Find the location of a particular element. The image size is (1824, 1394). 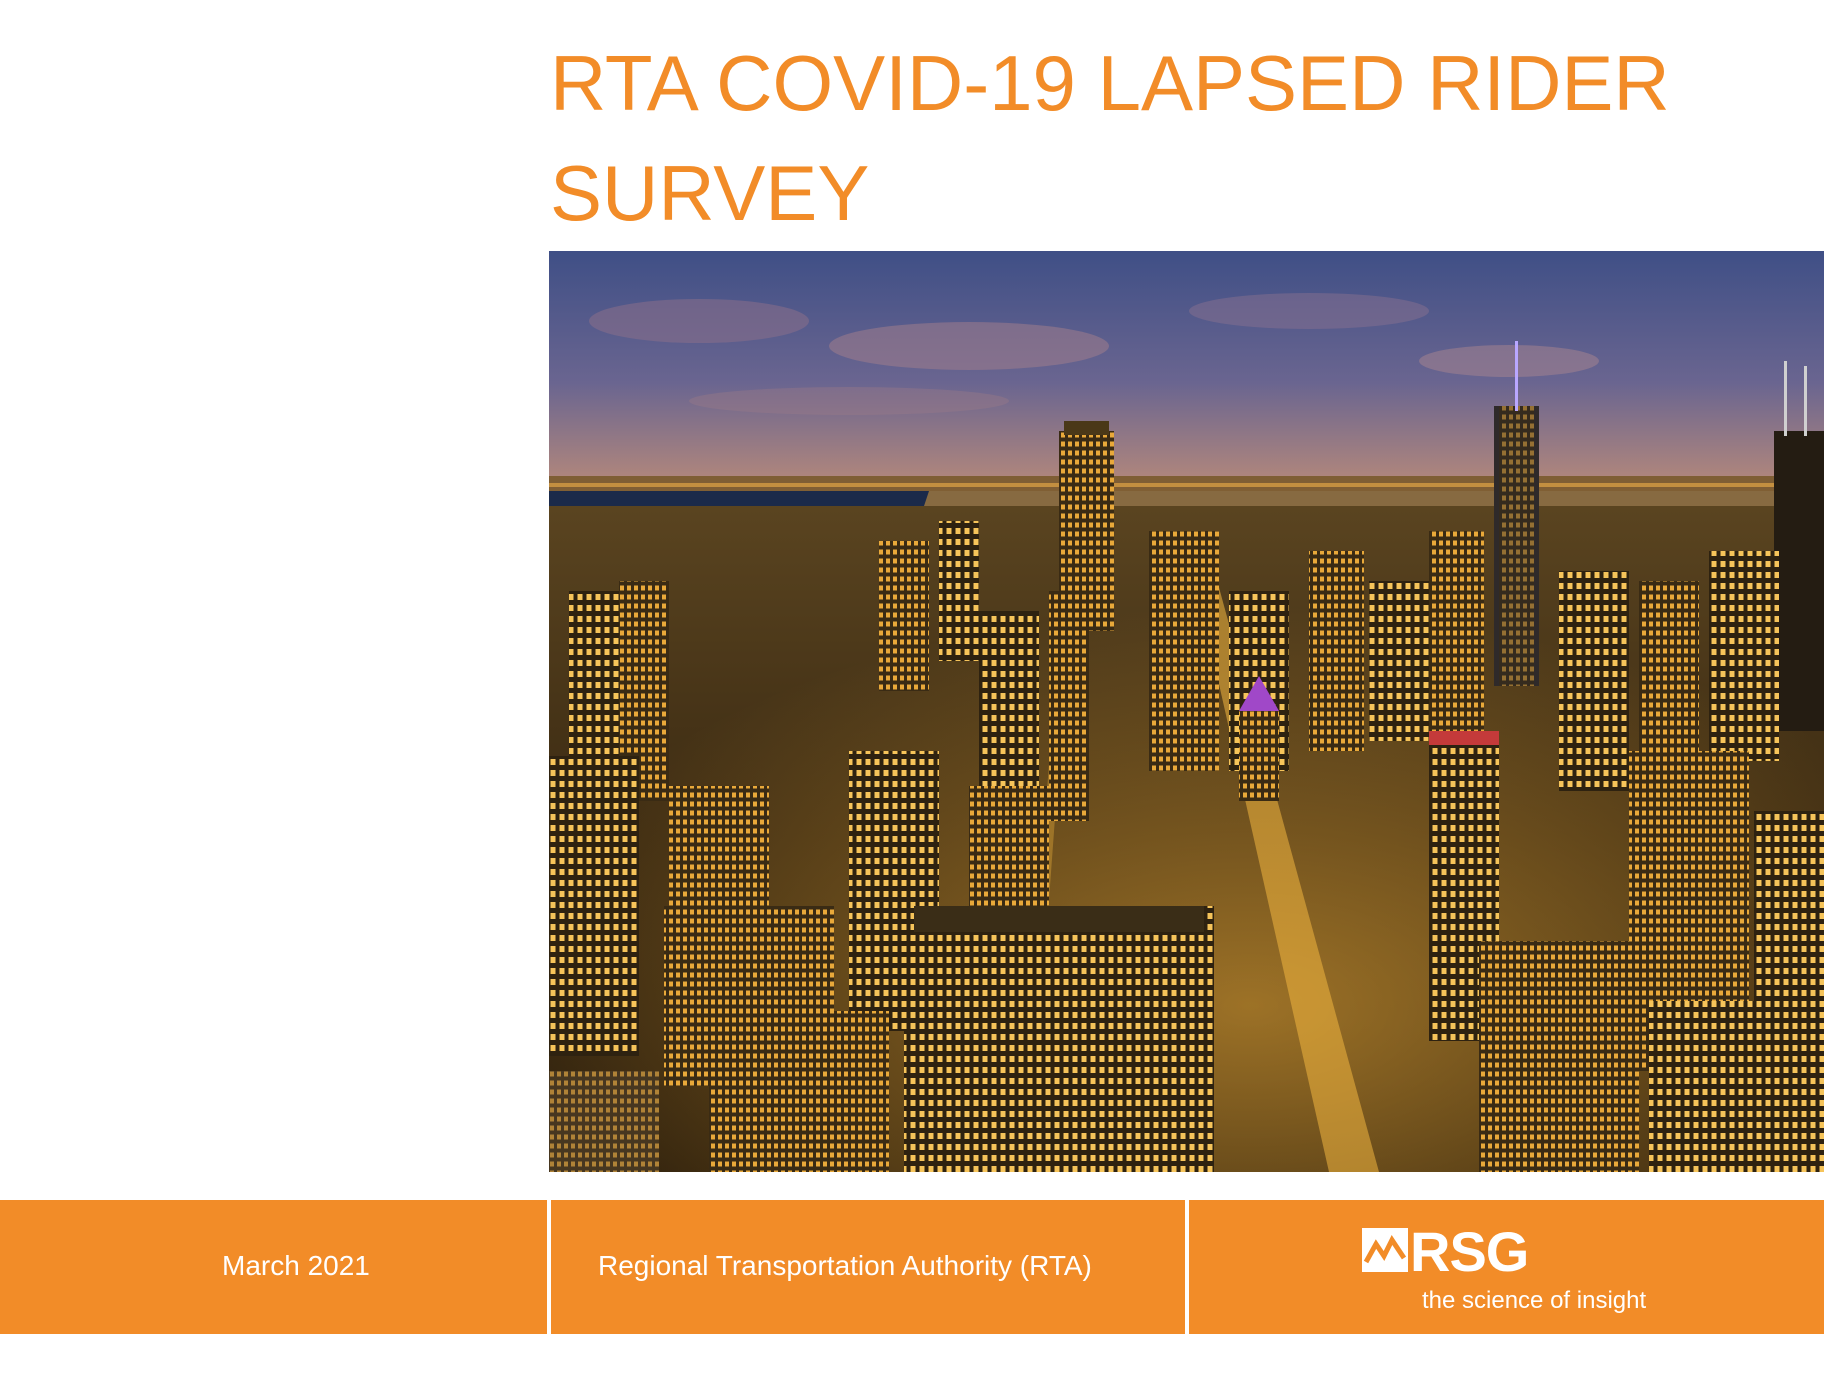

footer-band is located at coordinates (912, 1267).